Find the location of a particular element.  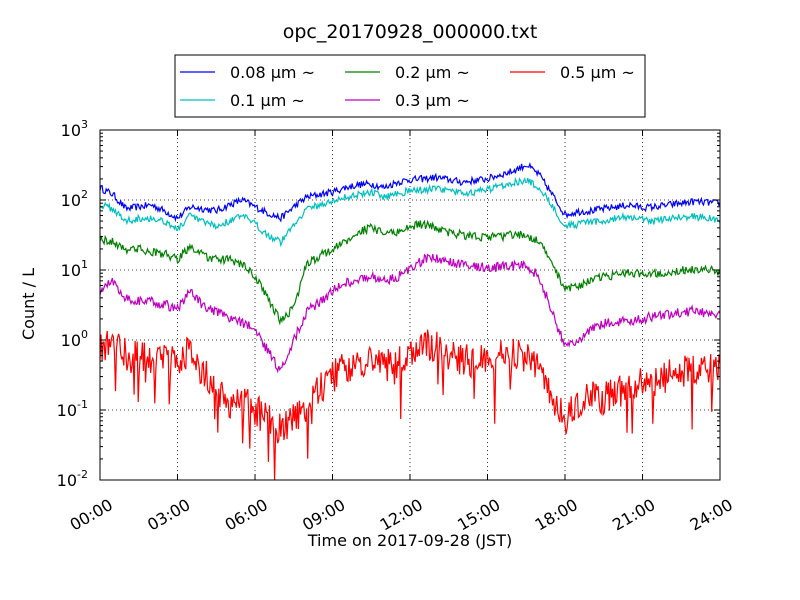

legend-box is located at coordinates (410, 86).